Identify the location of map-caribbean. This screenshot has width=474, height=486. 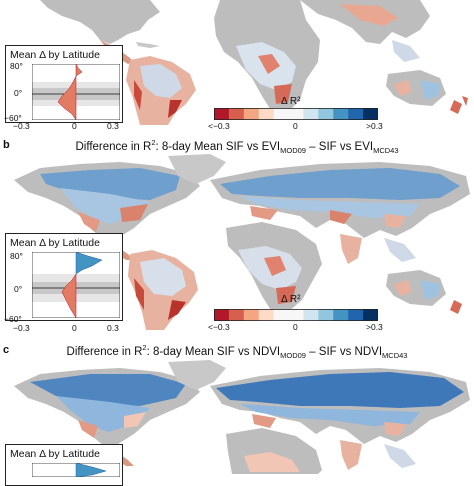
(148, 45).